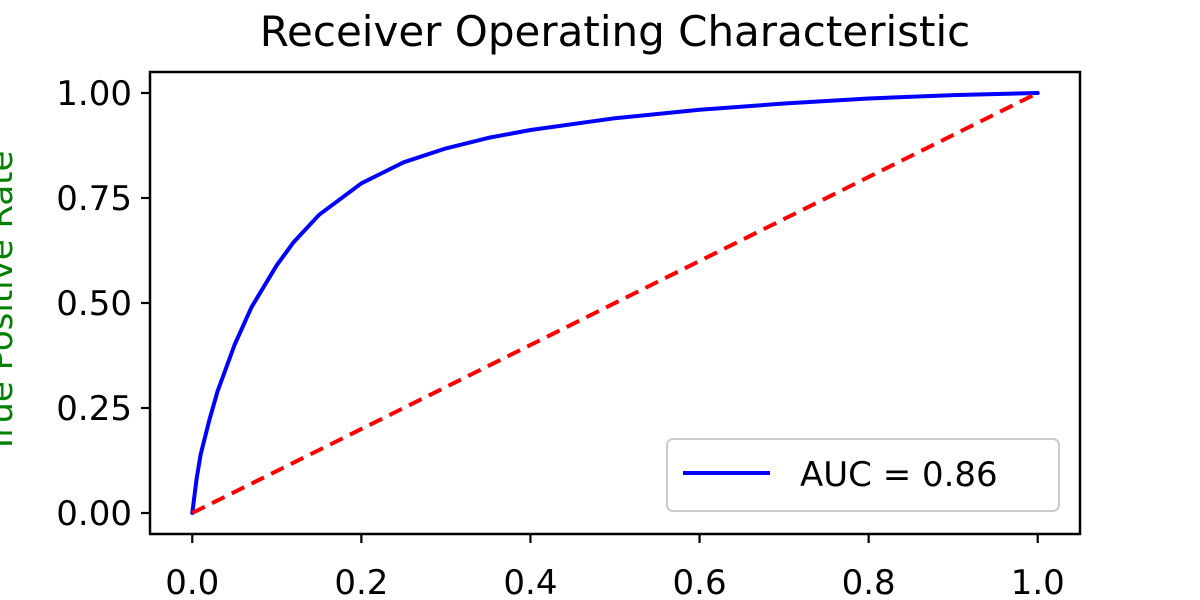 This screenshot has height=600, width=1200. Describe the element at coordinates (869, 581) in the screenshot. I see `x-tick-label: 0.8` at that location.